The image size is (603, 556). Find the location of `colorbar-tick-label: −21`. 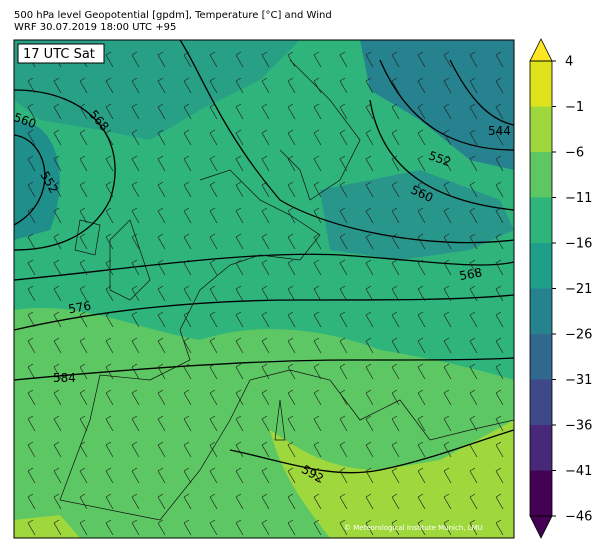

colorbar-tick-label: −21 is located at coordinates (578, 289).